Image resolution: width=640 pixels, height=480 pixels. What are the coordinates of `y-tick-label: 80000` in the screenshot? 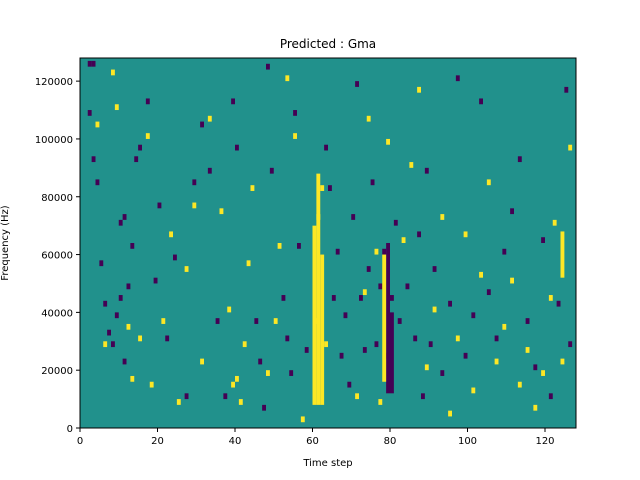 It's located at (57, 198).